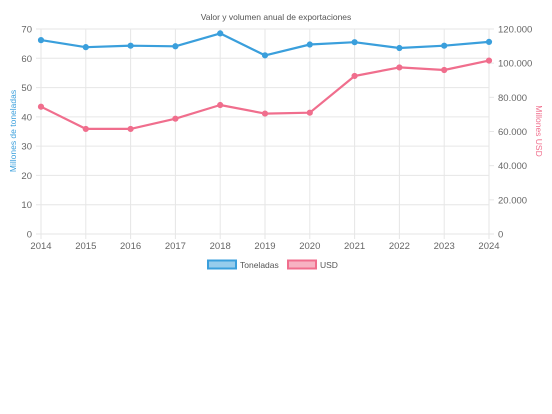 The height and width of the screenshot is (414, 552). Describe the element at coordinates (512, 98) in the screenshot. I see `y-right-tick-label: 80.000` at that location.